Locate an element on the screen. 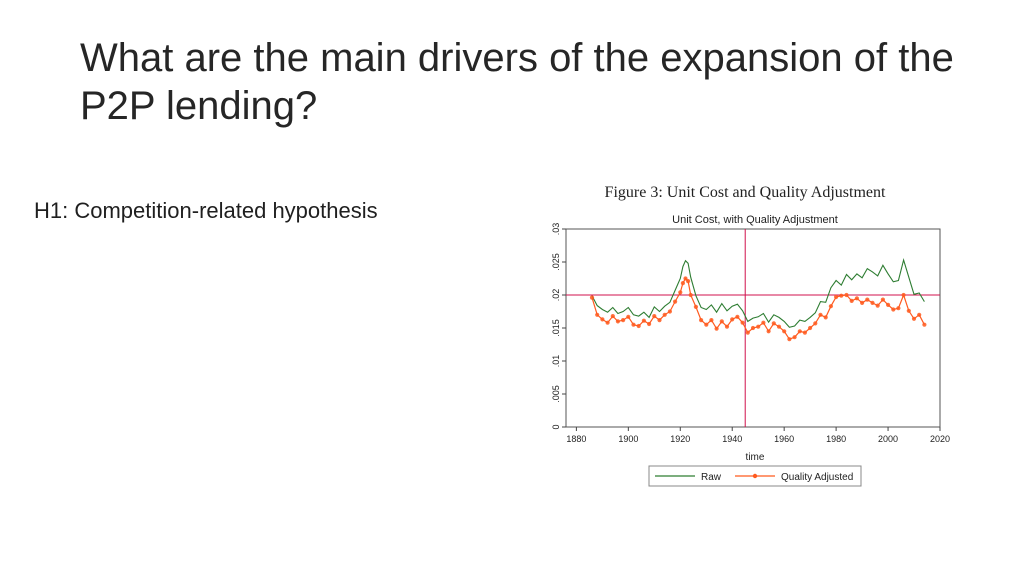 Image resolution: width=1024 pixels, height=576 pixels. x-tick-label: 1880 is located at coordinates (576, 439).